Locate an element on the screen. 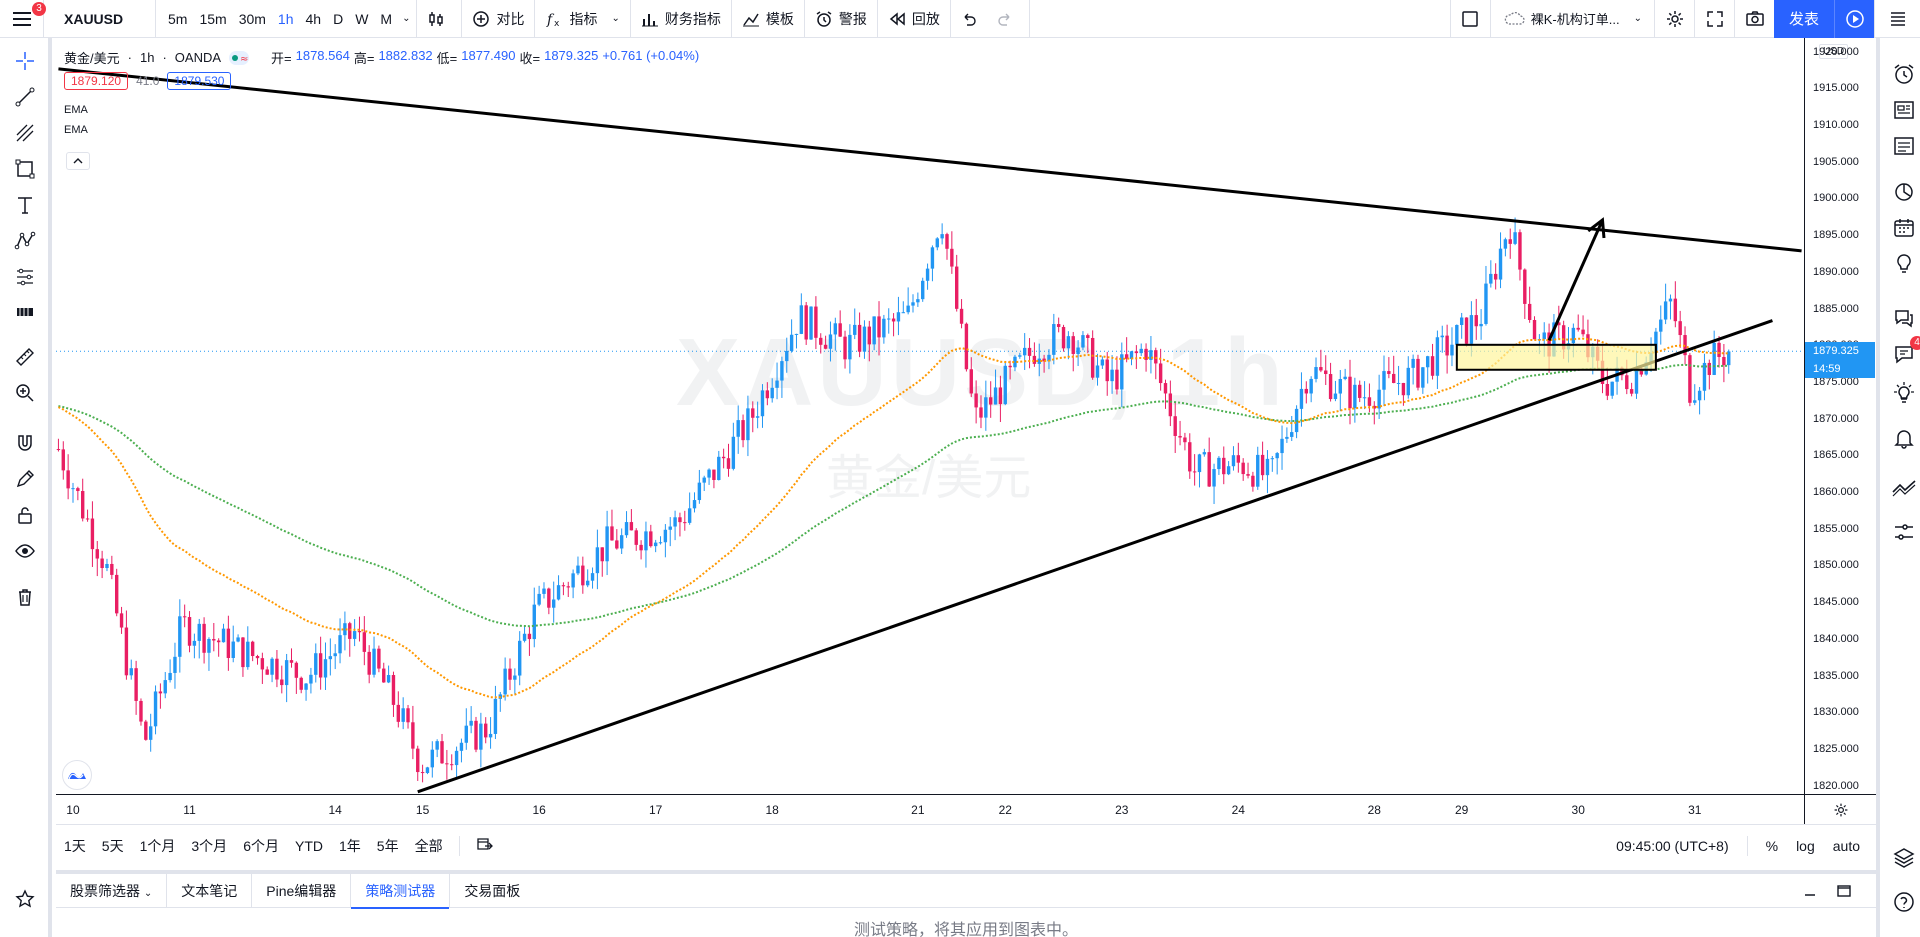 Image resolution: width=1920 pixels, height=937 pixels. icons-tool is located at coordinates (25, 313).